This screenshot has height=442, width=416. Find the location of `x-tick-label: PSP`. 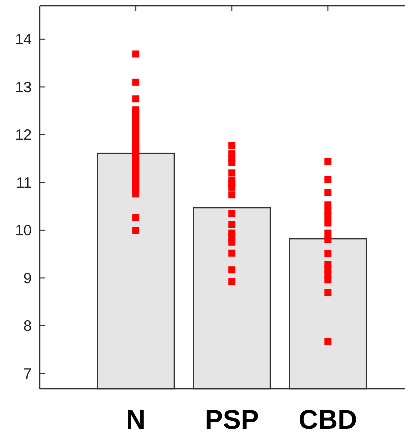

x-tick-label: PSP is located at coordinates (232, 420).